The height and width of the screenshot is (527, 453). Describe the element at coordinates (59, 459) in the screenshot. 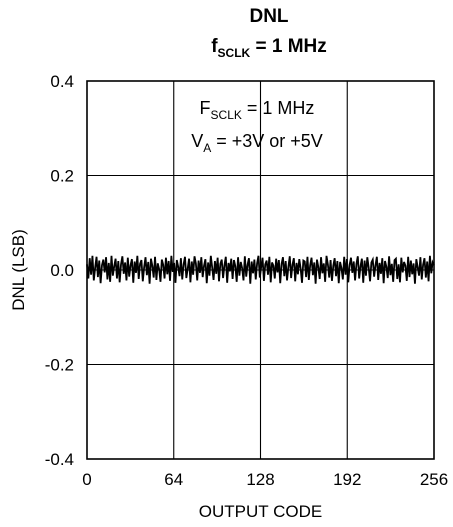

I see `y-tick-label-0: -0.4` at that location.